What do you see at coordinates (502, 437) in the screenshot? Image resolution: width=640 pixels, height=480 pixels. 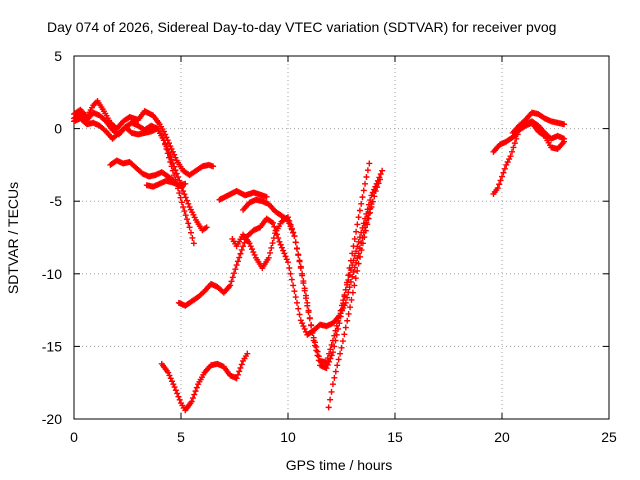 I see `x-tick-label: 20` at bounding box center [502, 437].